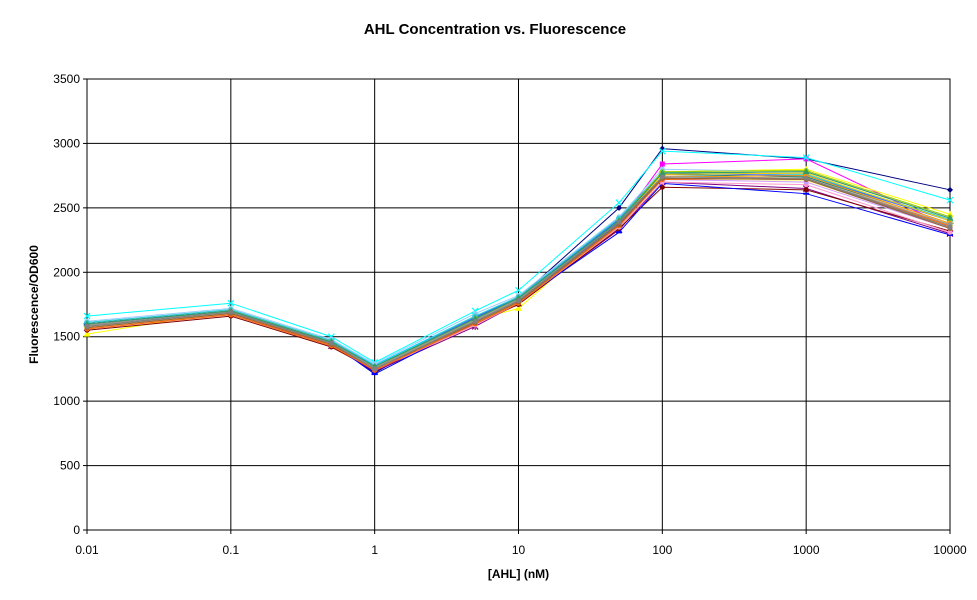 This screenshot has height=600, width=977. Describe the element at coordinates (66, 208) in the screenshot. I see `y-tick-label: 2500` at that location.